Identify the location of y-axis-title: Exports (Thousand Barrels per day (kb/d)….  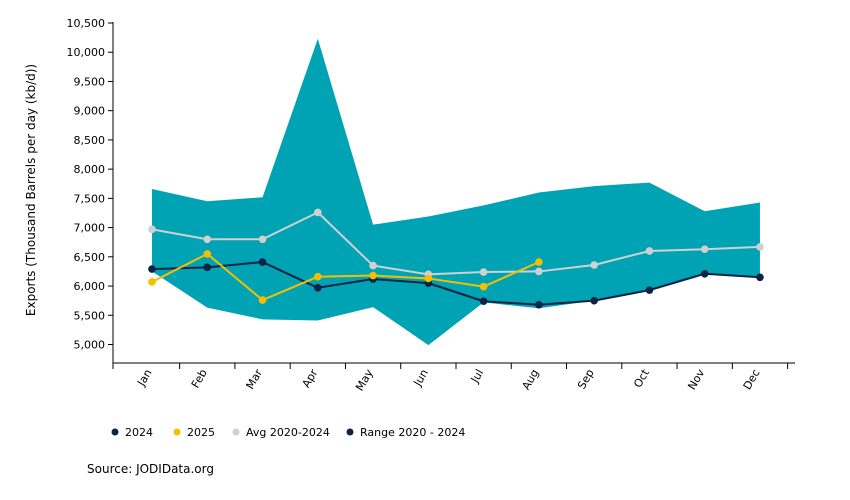
(31, 190).